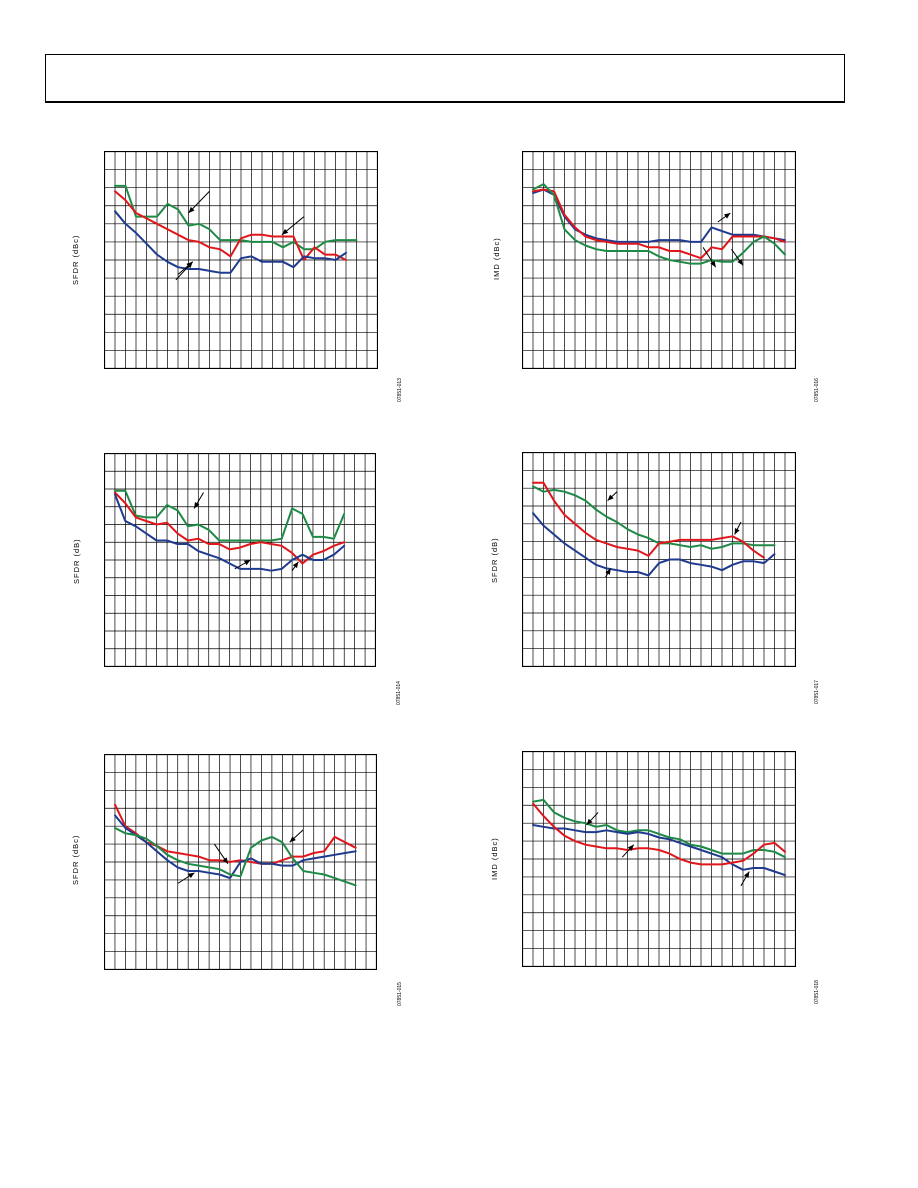 The height and width of the screenshot is (1188, 918). I want to click on chart-sfdr-db-mid-right, so click(659, 559).